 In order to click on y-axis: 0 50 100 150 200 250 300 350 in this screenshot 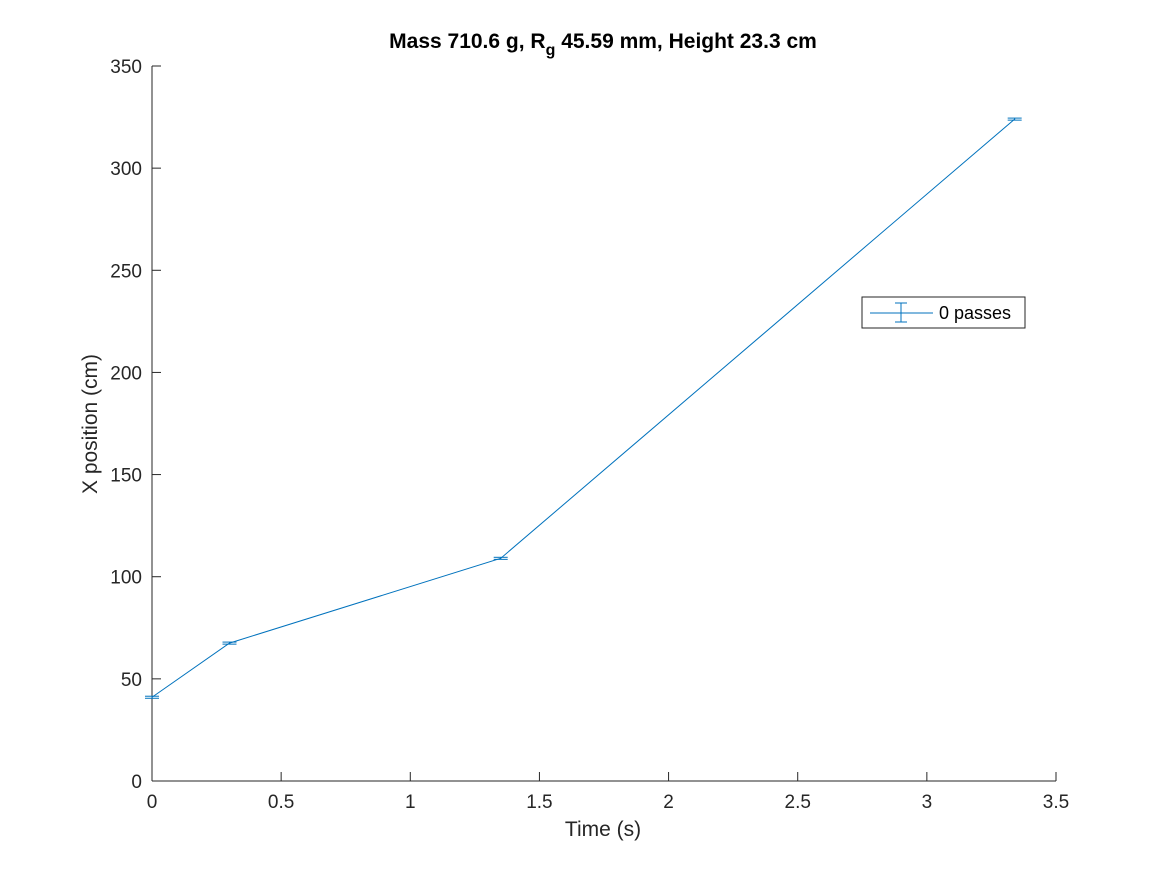, I will do `click(135, 425)`.